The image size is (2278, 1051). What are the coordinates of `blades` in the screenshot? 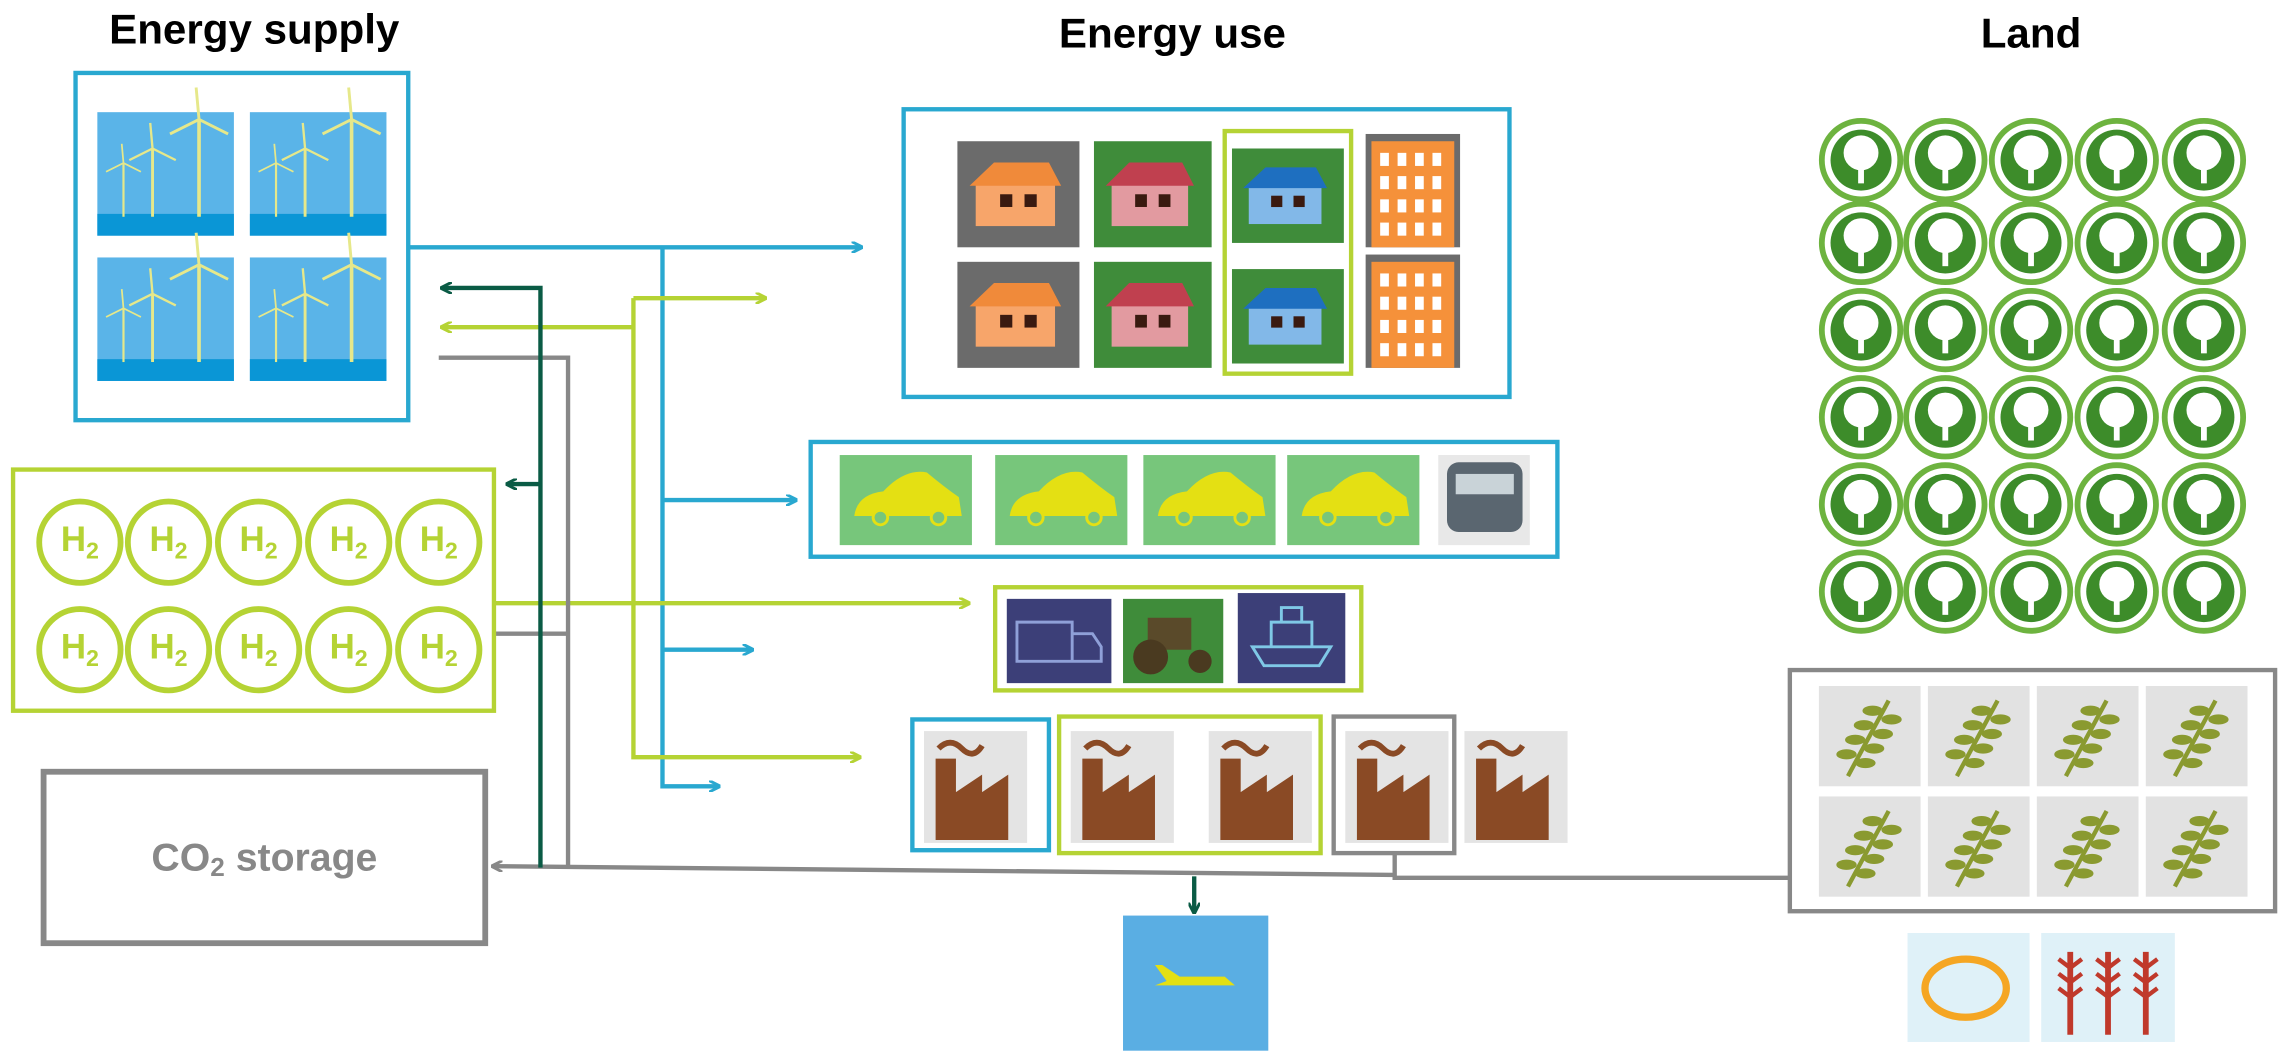 It's located at (123, 158).